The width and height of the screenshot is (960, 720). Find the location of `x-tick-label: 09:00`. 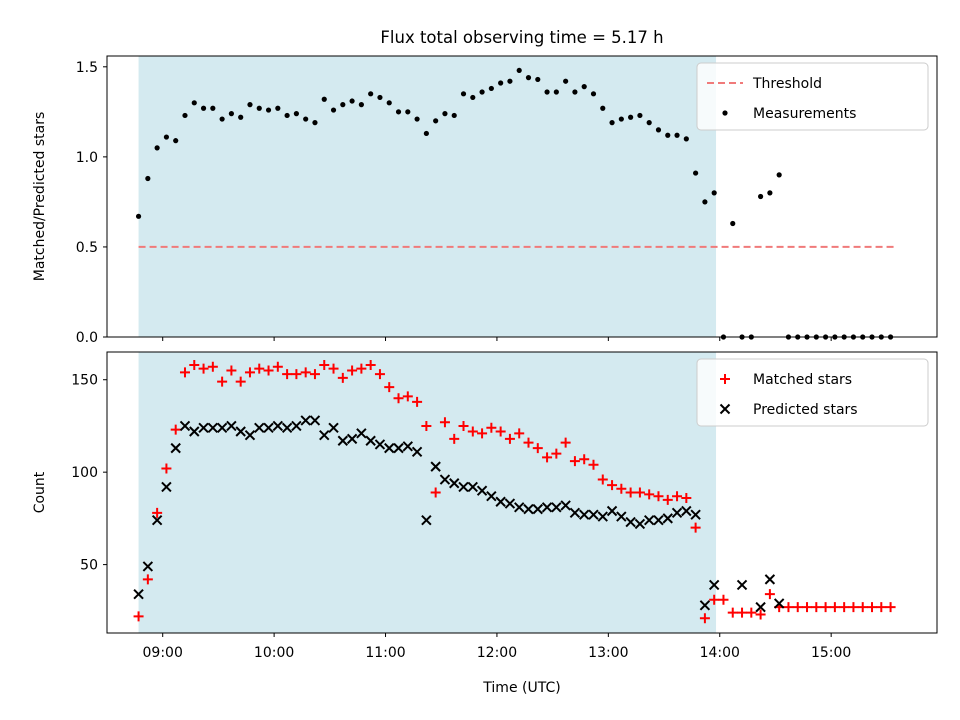

x-tick-label: 09:00 is located at coordinates (163, 653).